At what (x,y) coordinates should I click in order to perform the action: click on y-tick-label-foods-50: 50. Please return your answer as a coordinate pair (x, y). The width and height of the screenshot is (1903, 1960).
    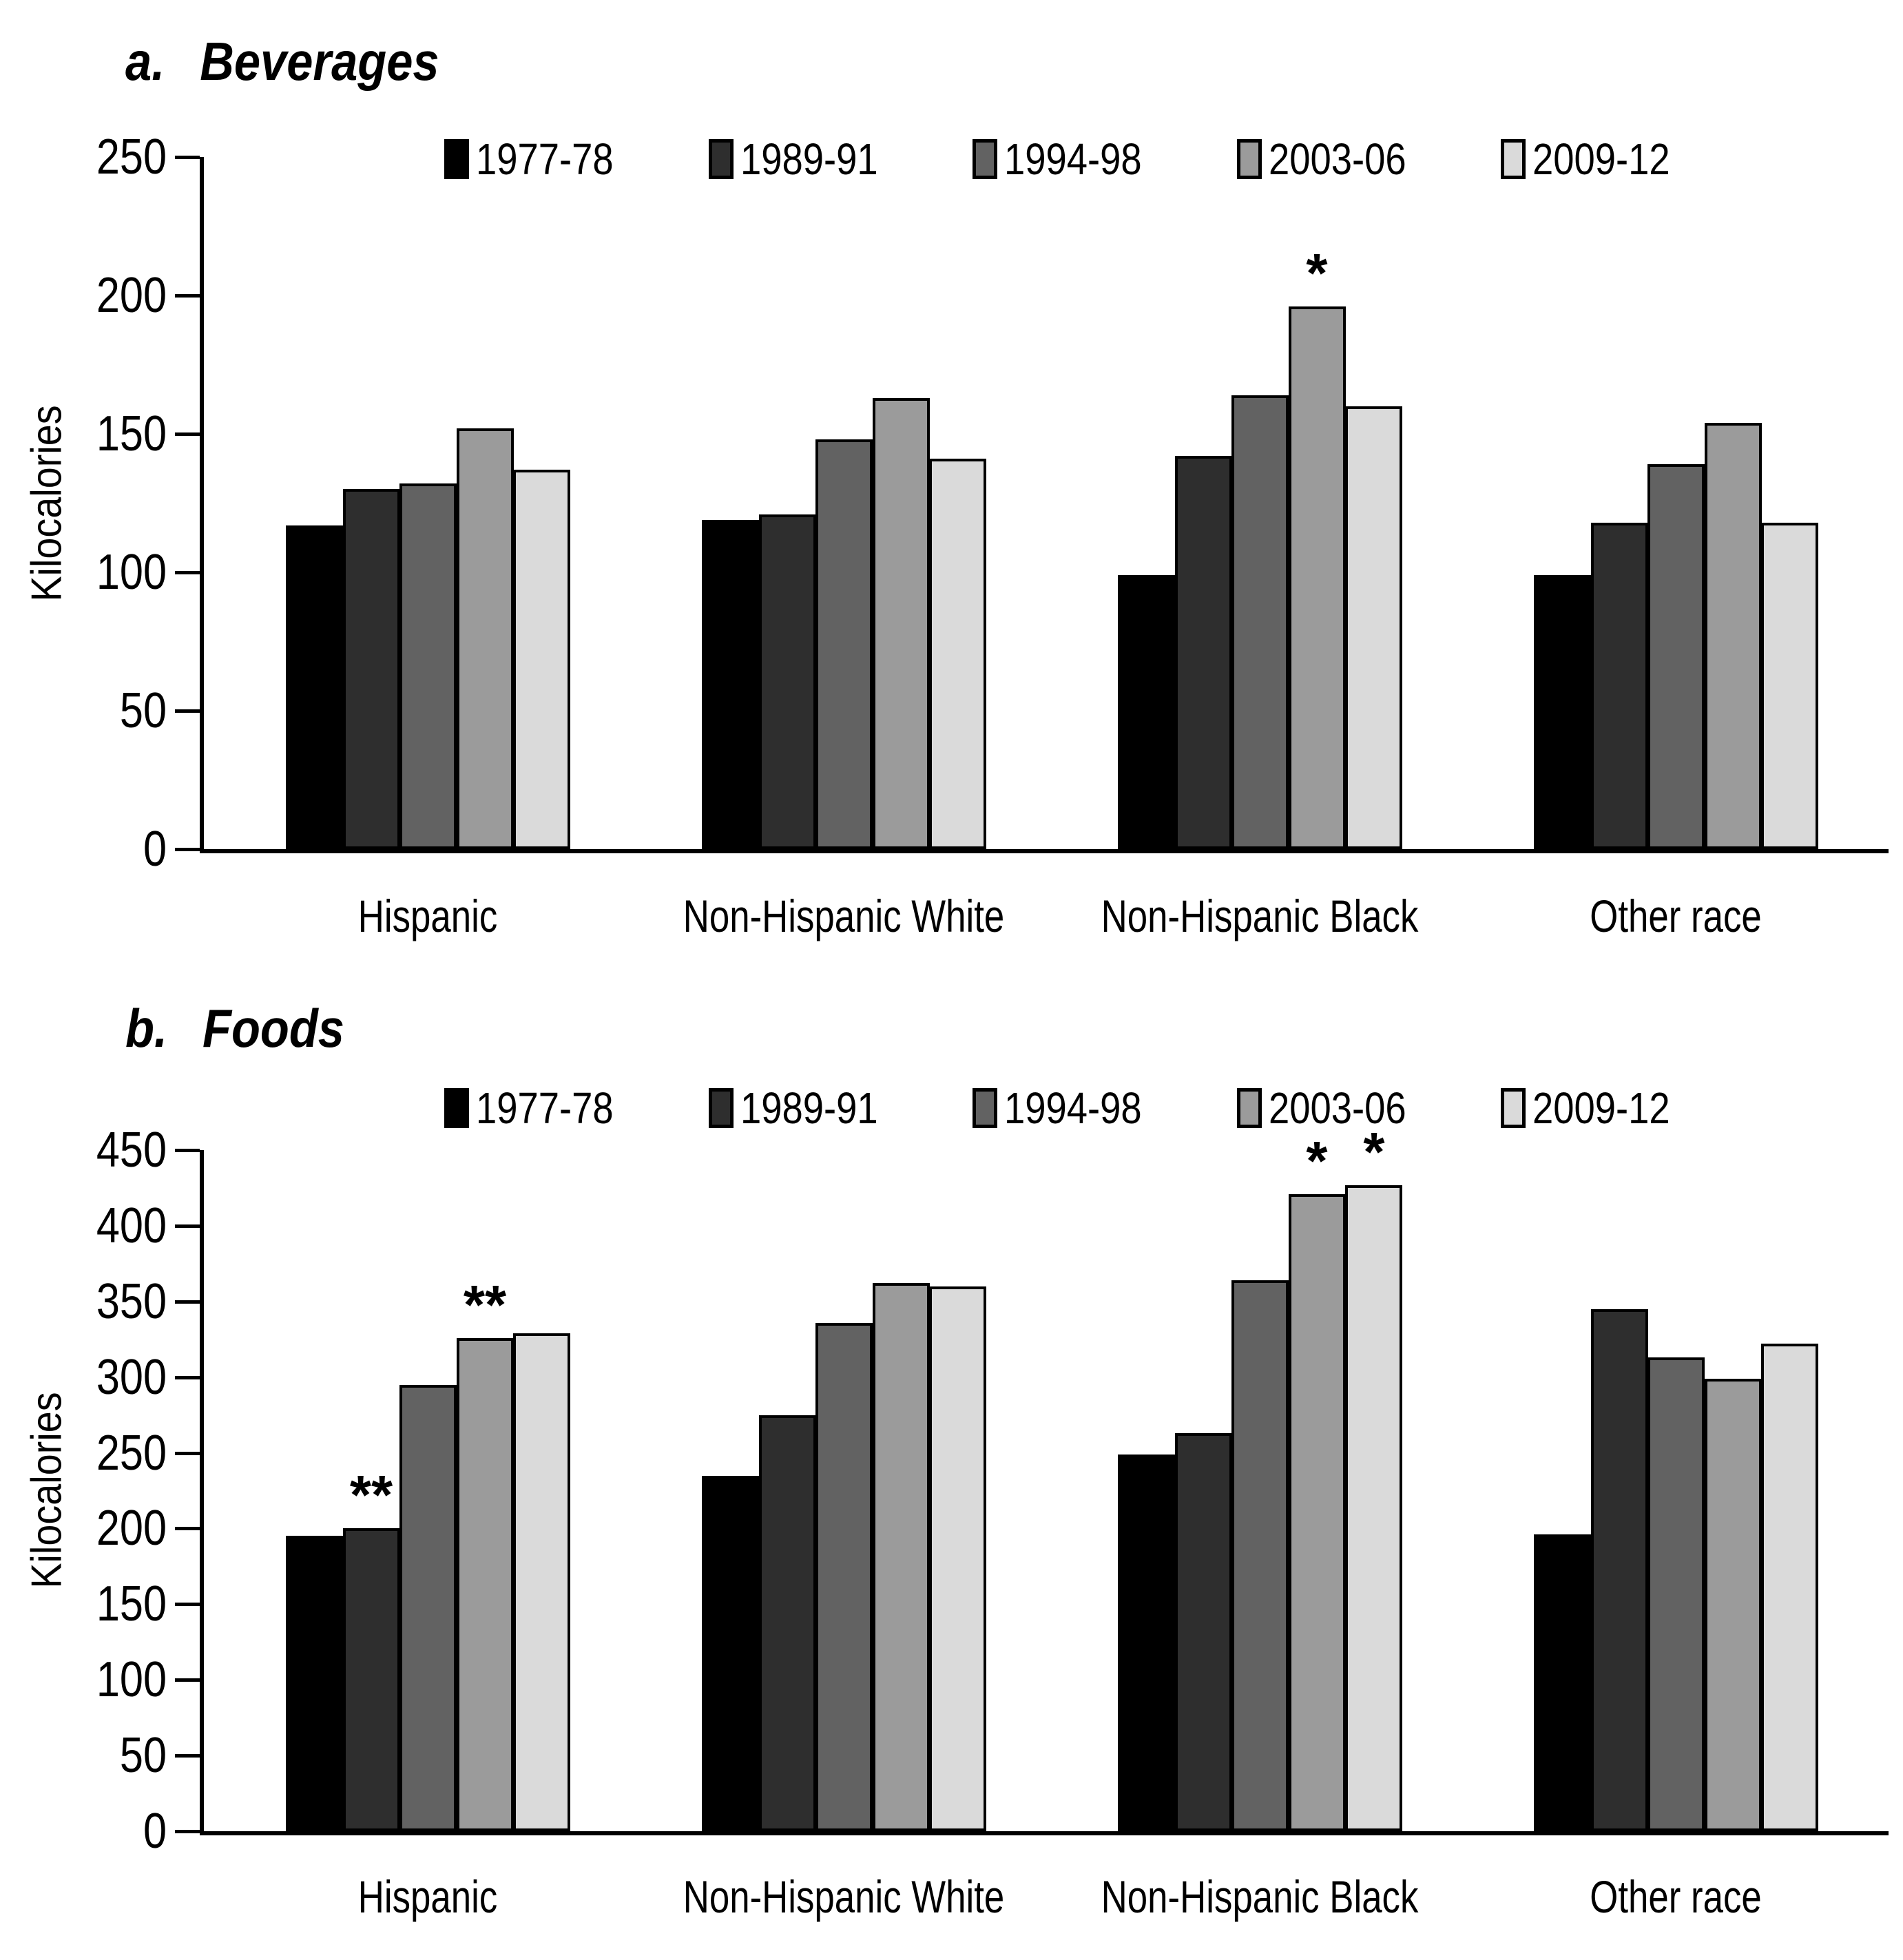
    Looking at the image, I should click on (143, 1755).